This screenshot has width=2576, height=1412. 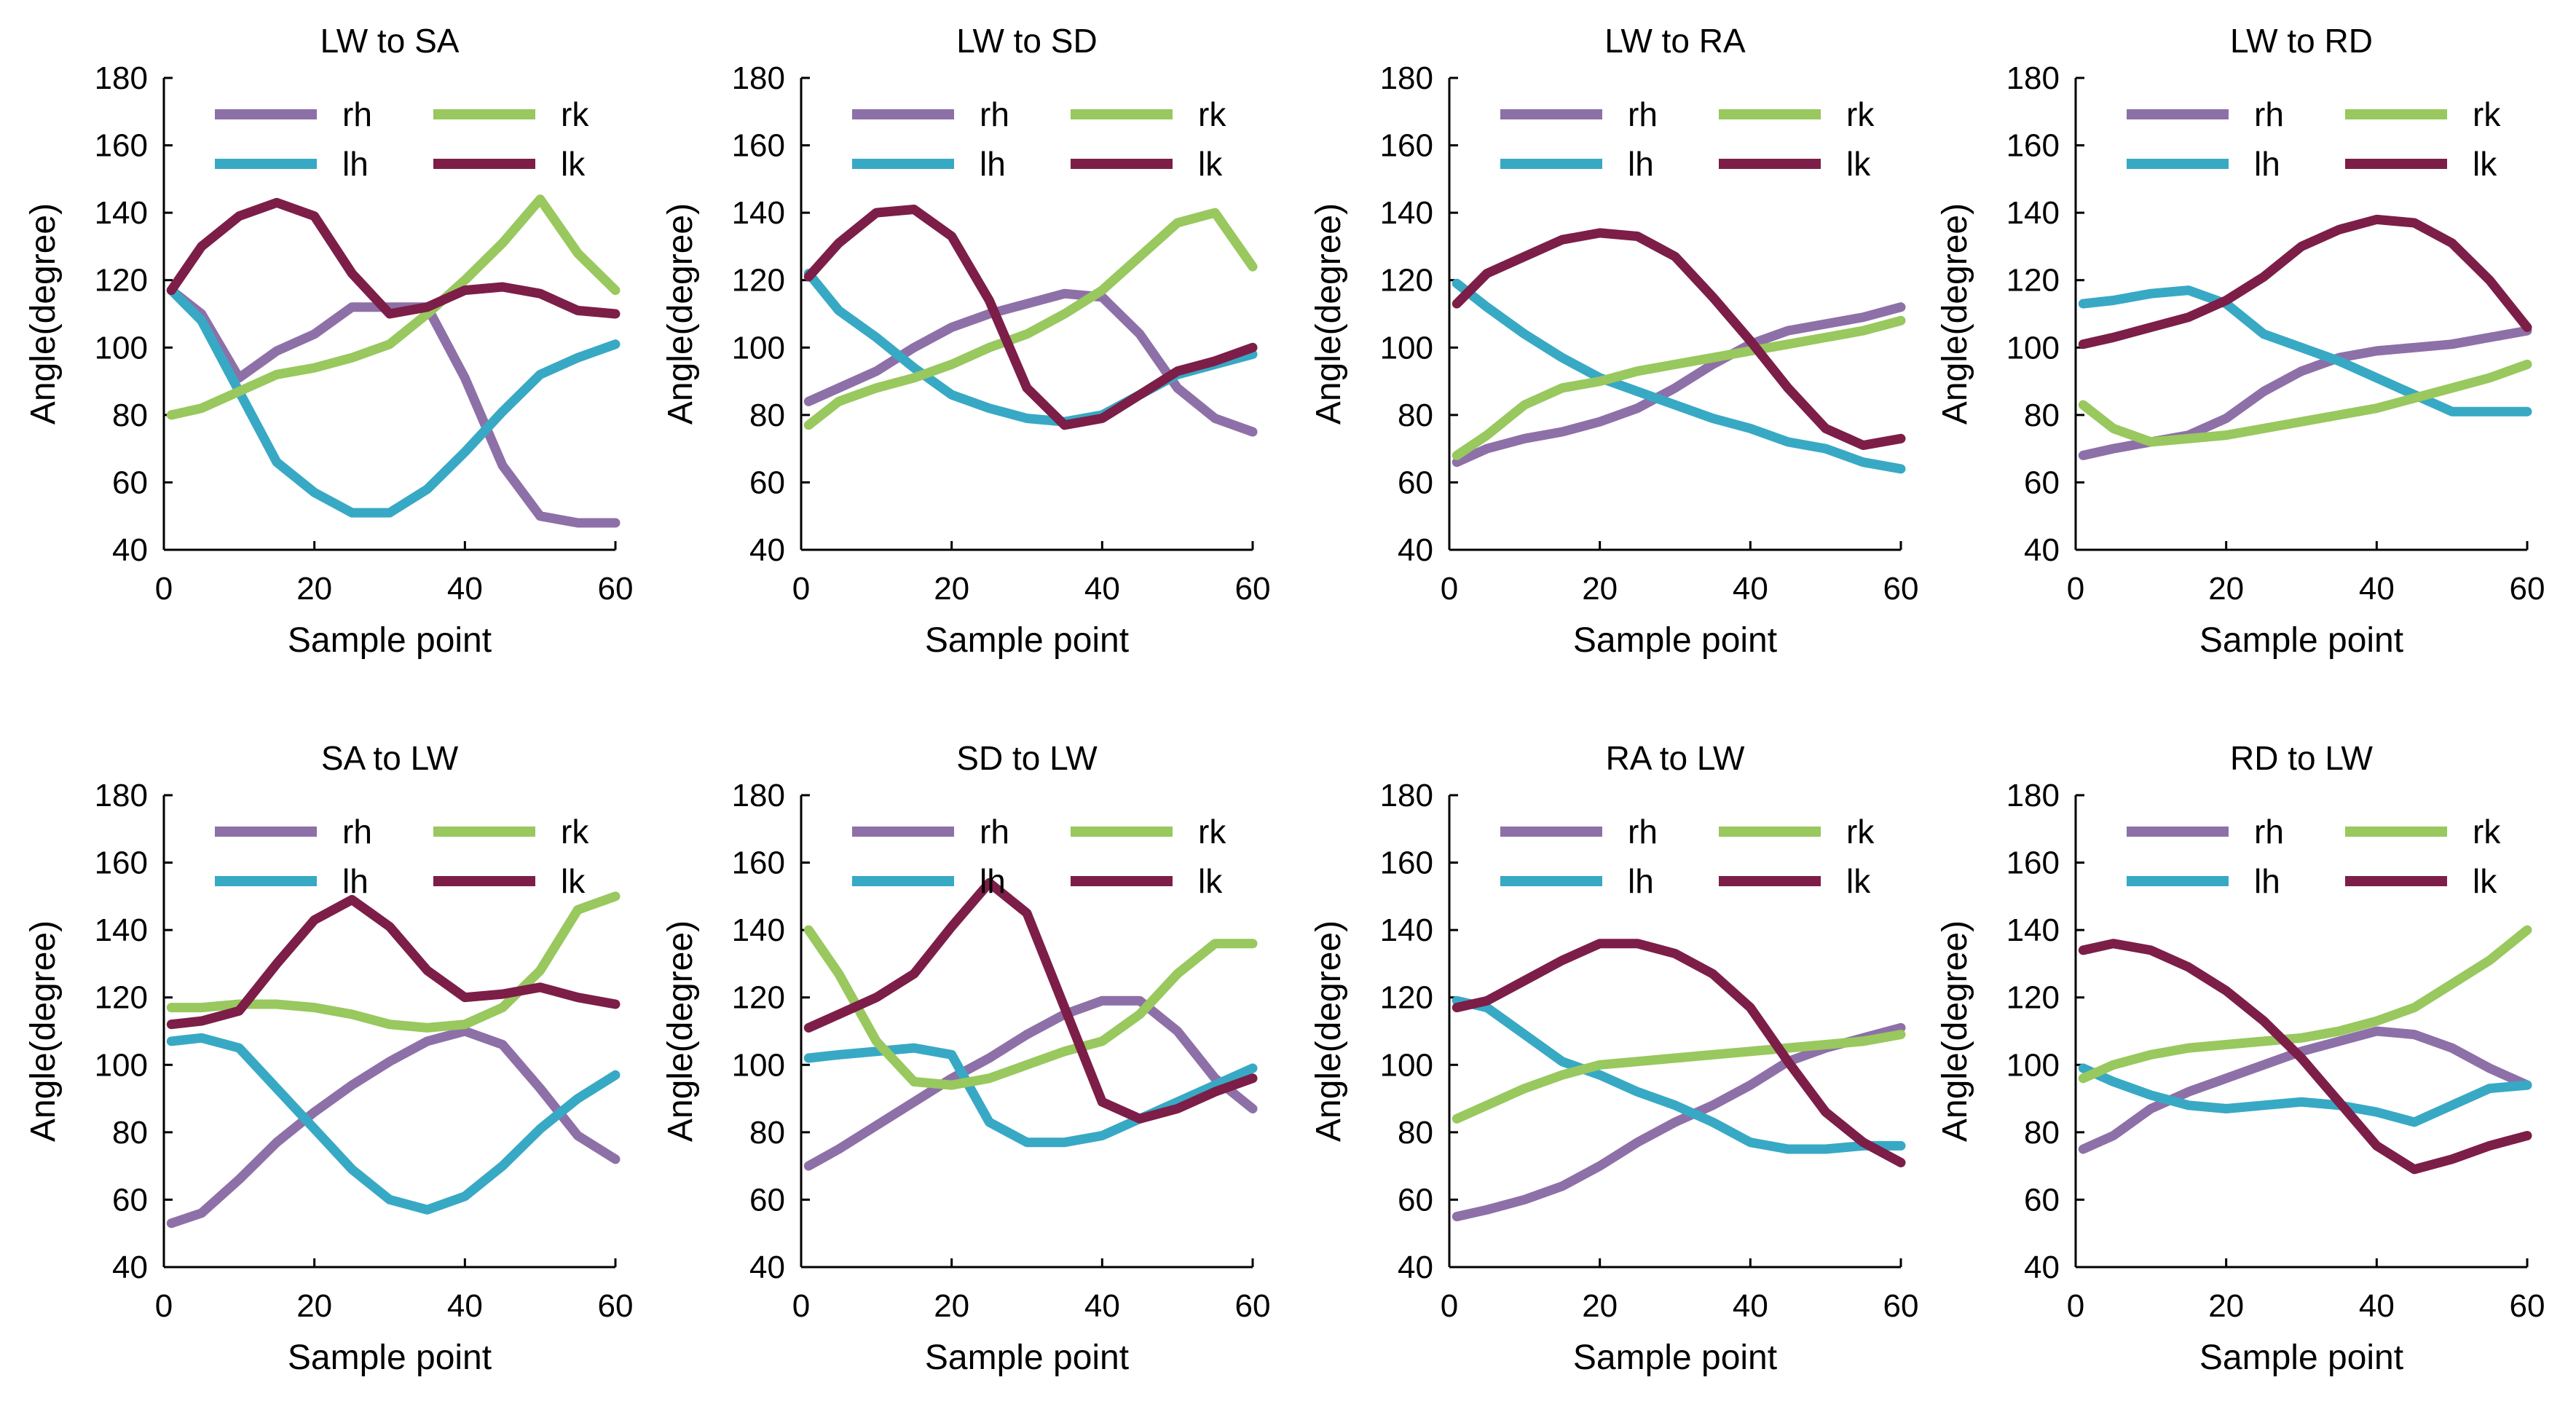 What do you see at coordinates (1027, 758) in the screenshot?
I see `chart-title: SD to LW` at bounding box center [1027, 758].